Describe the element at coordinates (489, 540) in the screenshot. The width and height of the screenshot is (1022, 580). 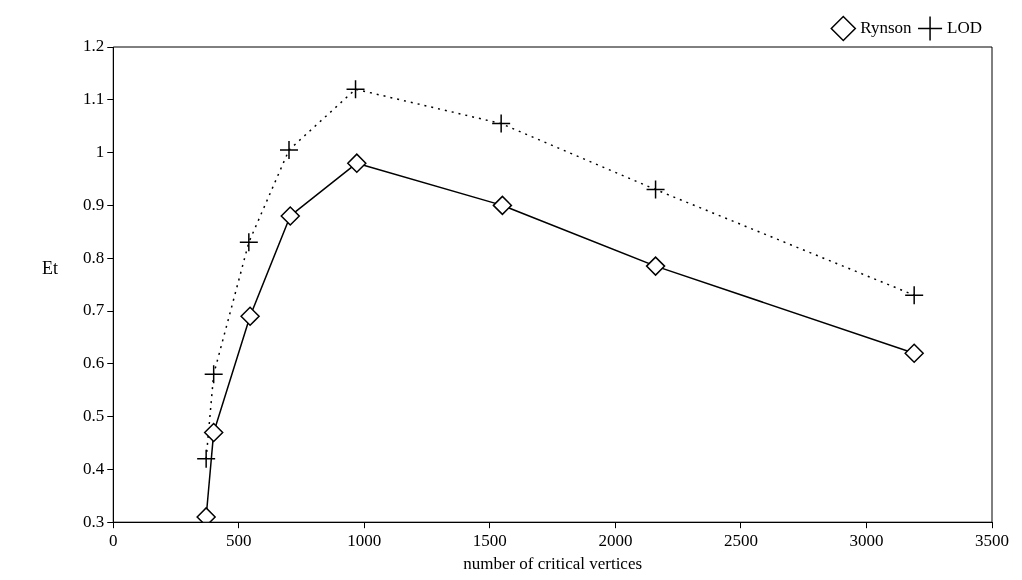
I see `x-tick-label: 1500` at that location.